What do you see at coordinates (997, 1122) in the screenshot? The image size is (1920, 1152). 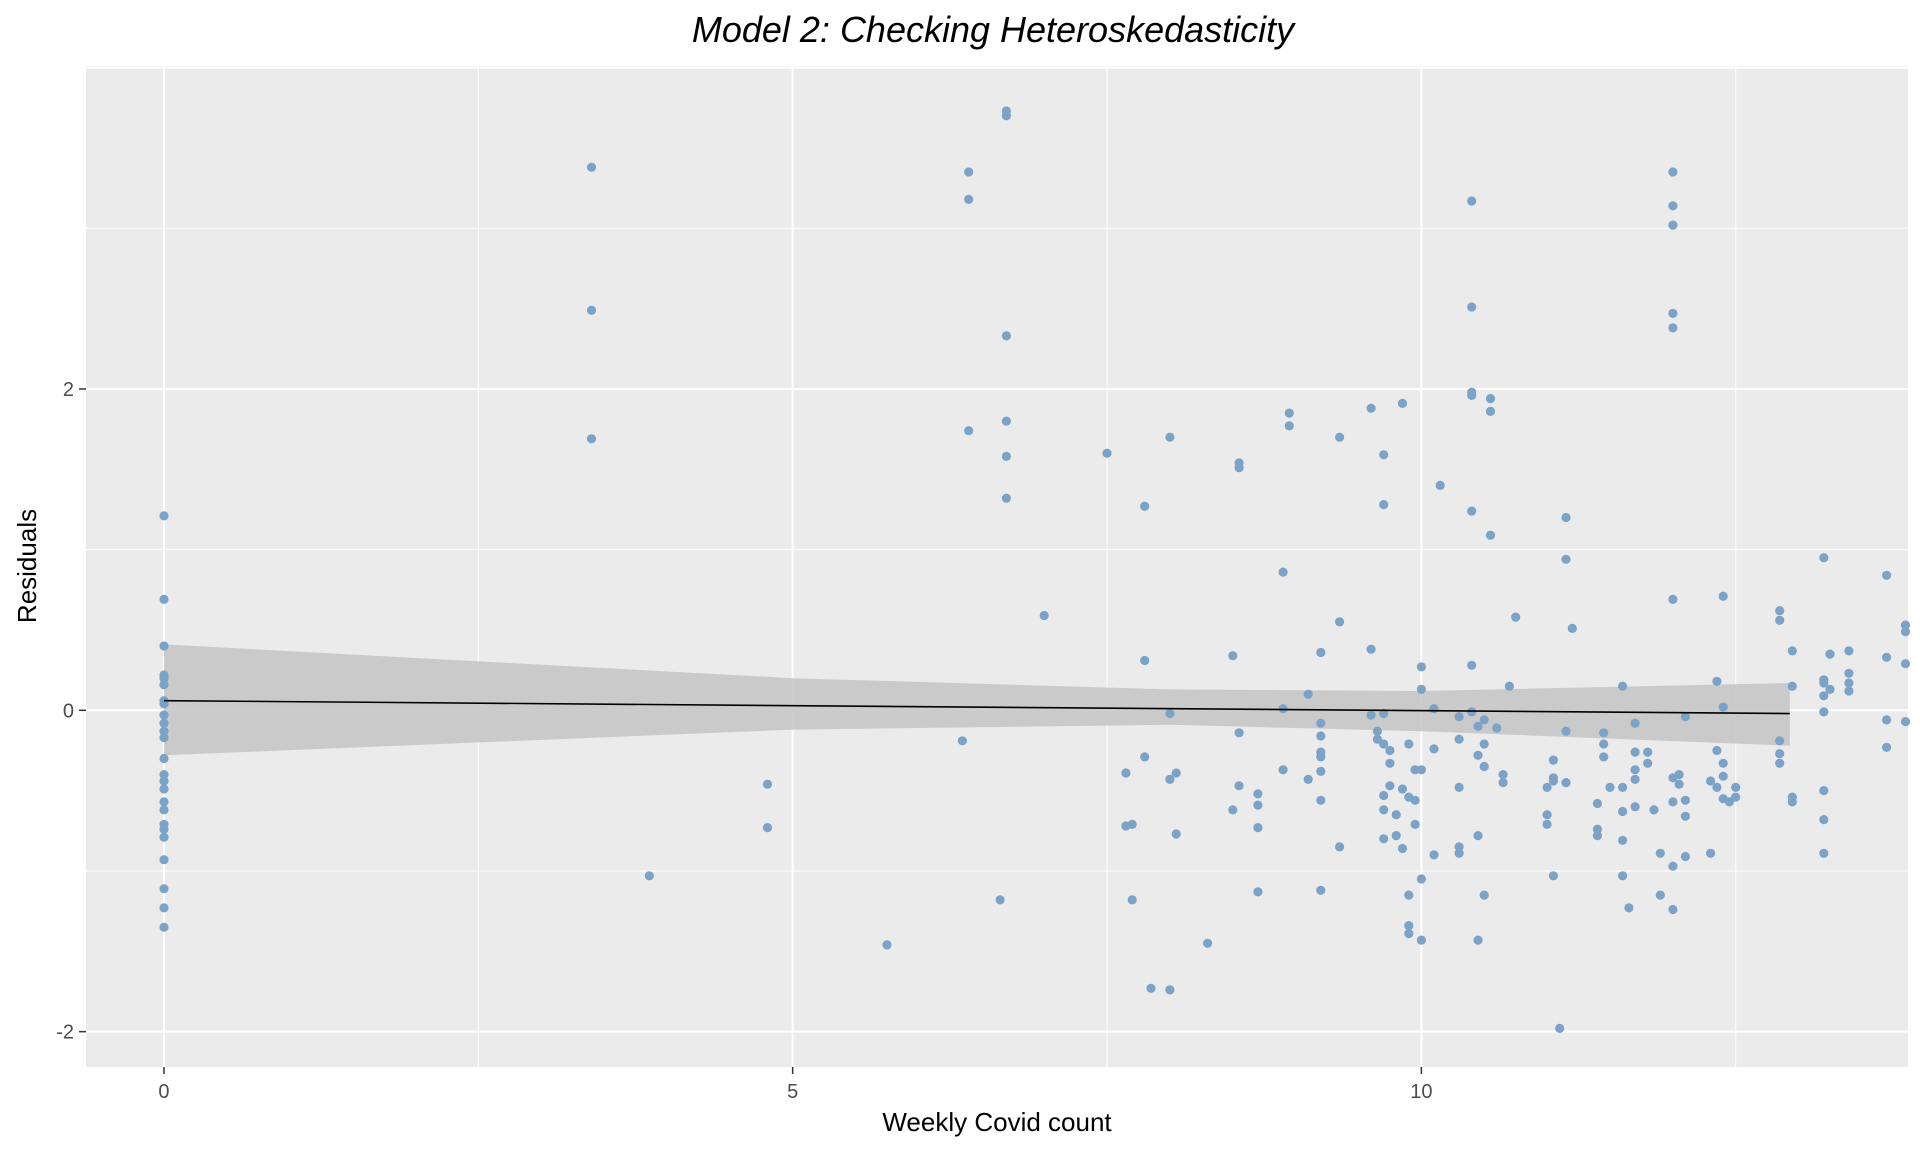 I see `x-axis-label: Weekly Covid count` at bounding box center [997, 1122].